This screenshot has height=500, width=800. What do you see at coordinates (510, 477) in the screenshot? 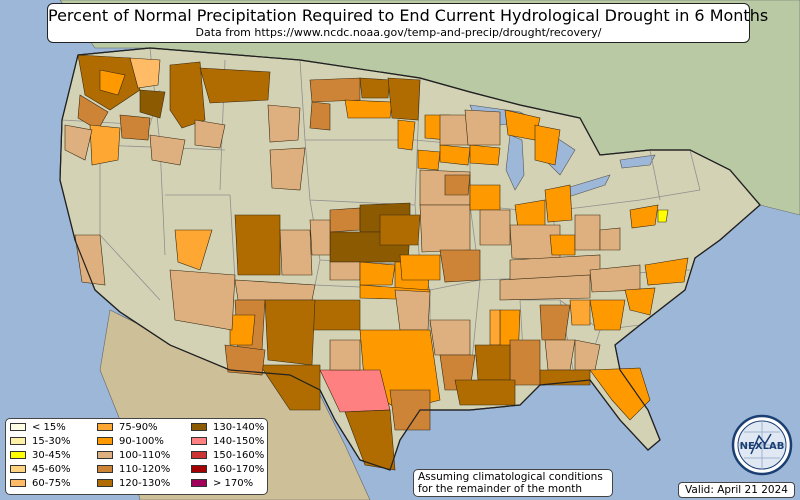
I see `note-line-1: Assuming climatological conditions` at bounding box center [510, 477].